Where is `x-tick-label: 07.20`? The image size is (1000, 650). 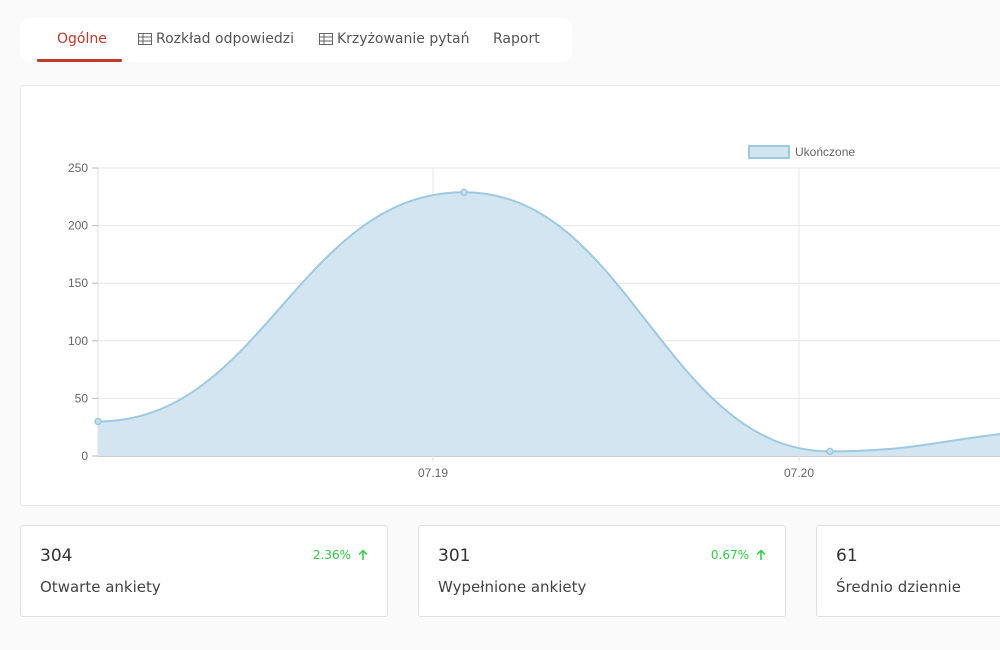 x-tick-label: 07.20 is located at coordinates (799, 473).